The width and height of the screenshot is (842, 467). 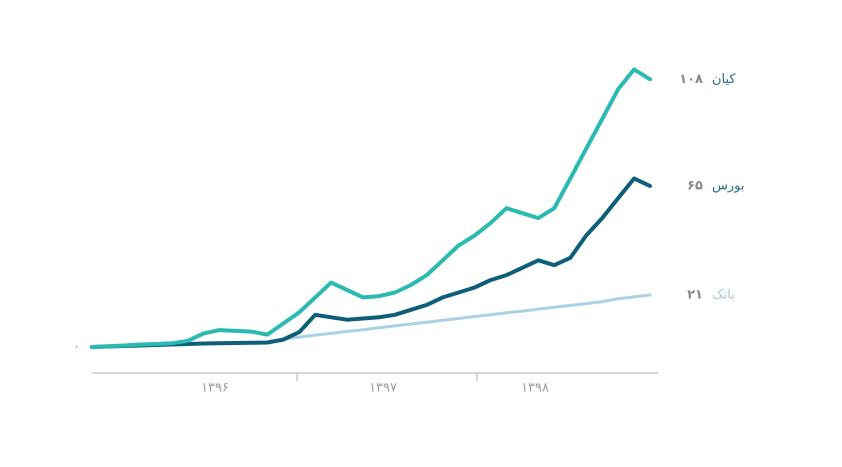 I want to click on legend-label: بورس, so click(x=728, y=185).